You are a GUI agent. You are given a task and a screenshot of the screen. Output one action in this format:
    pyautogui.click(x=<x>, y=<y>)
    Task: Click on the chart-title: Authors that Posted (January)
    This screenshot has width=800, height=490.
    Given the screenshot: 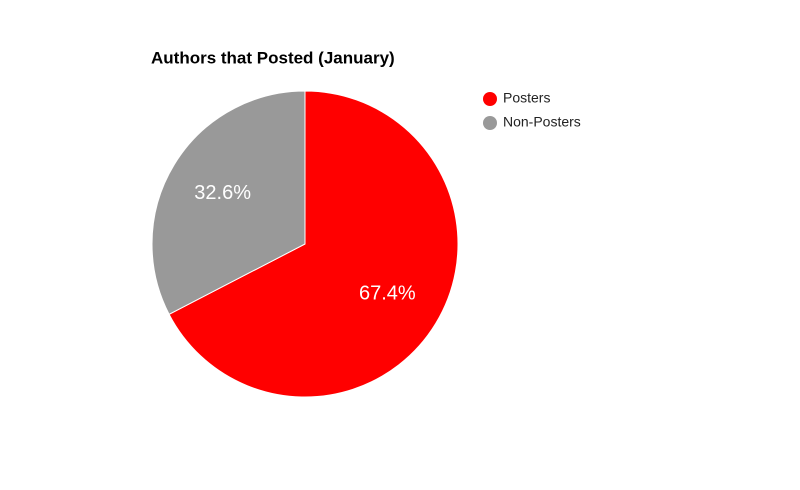 What is the action you would take?
    pyautogui.click(x=273, y=57)
    